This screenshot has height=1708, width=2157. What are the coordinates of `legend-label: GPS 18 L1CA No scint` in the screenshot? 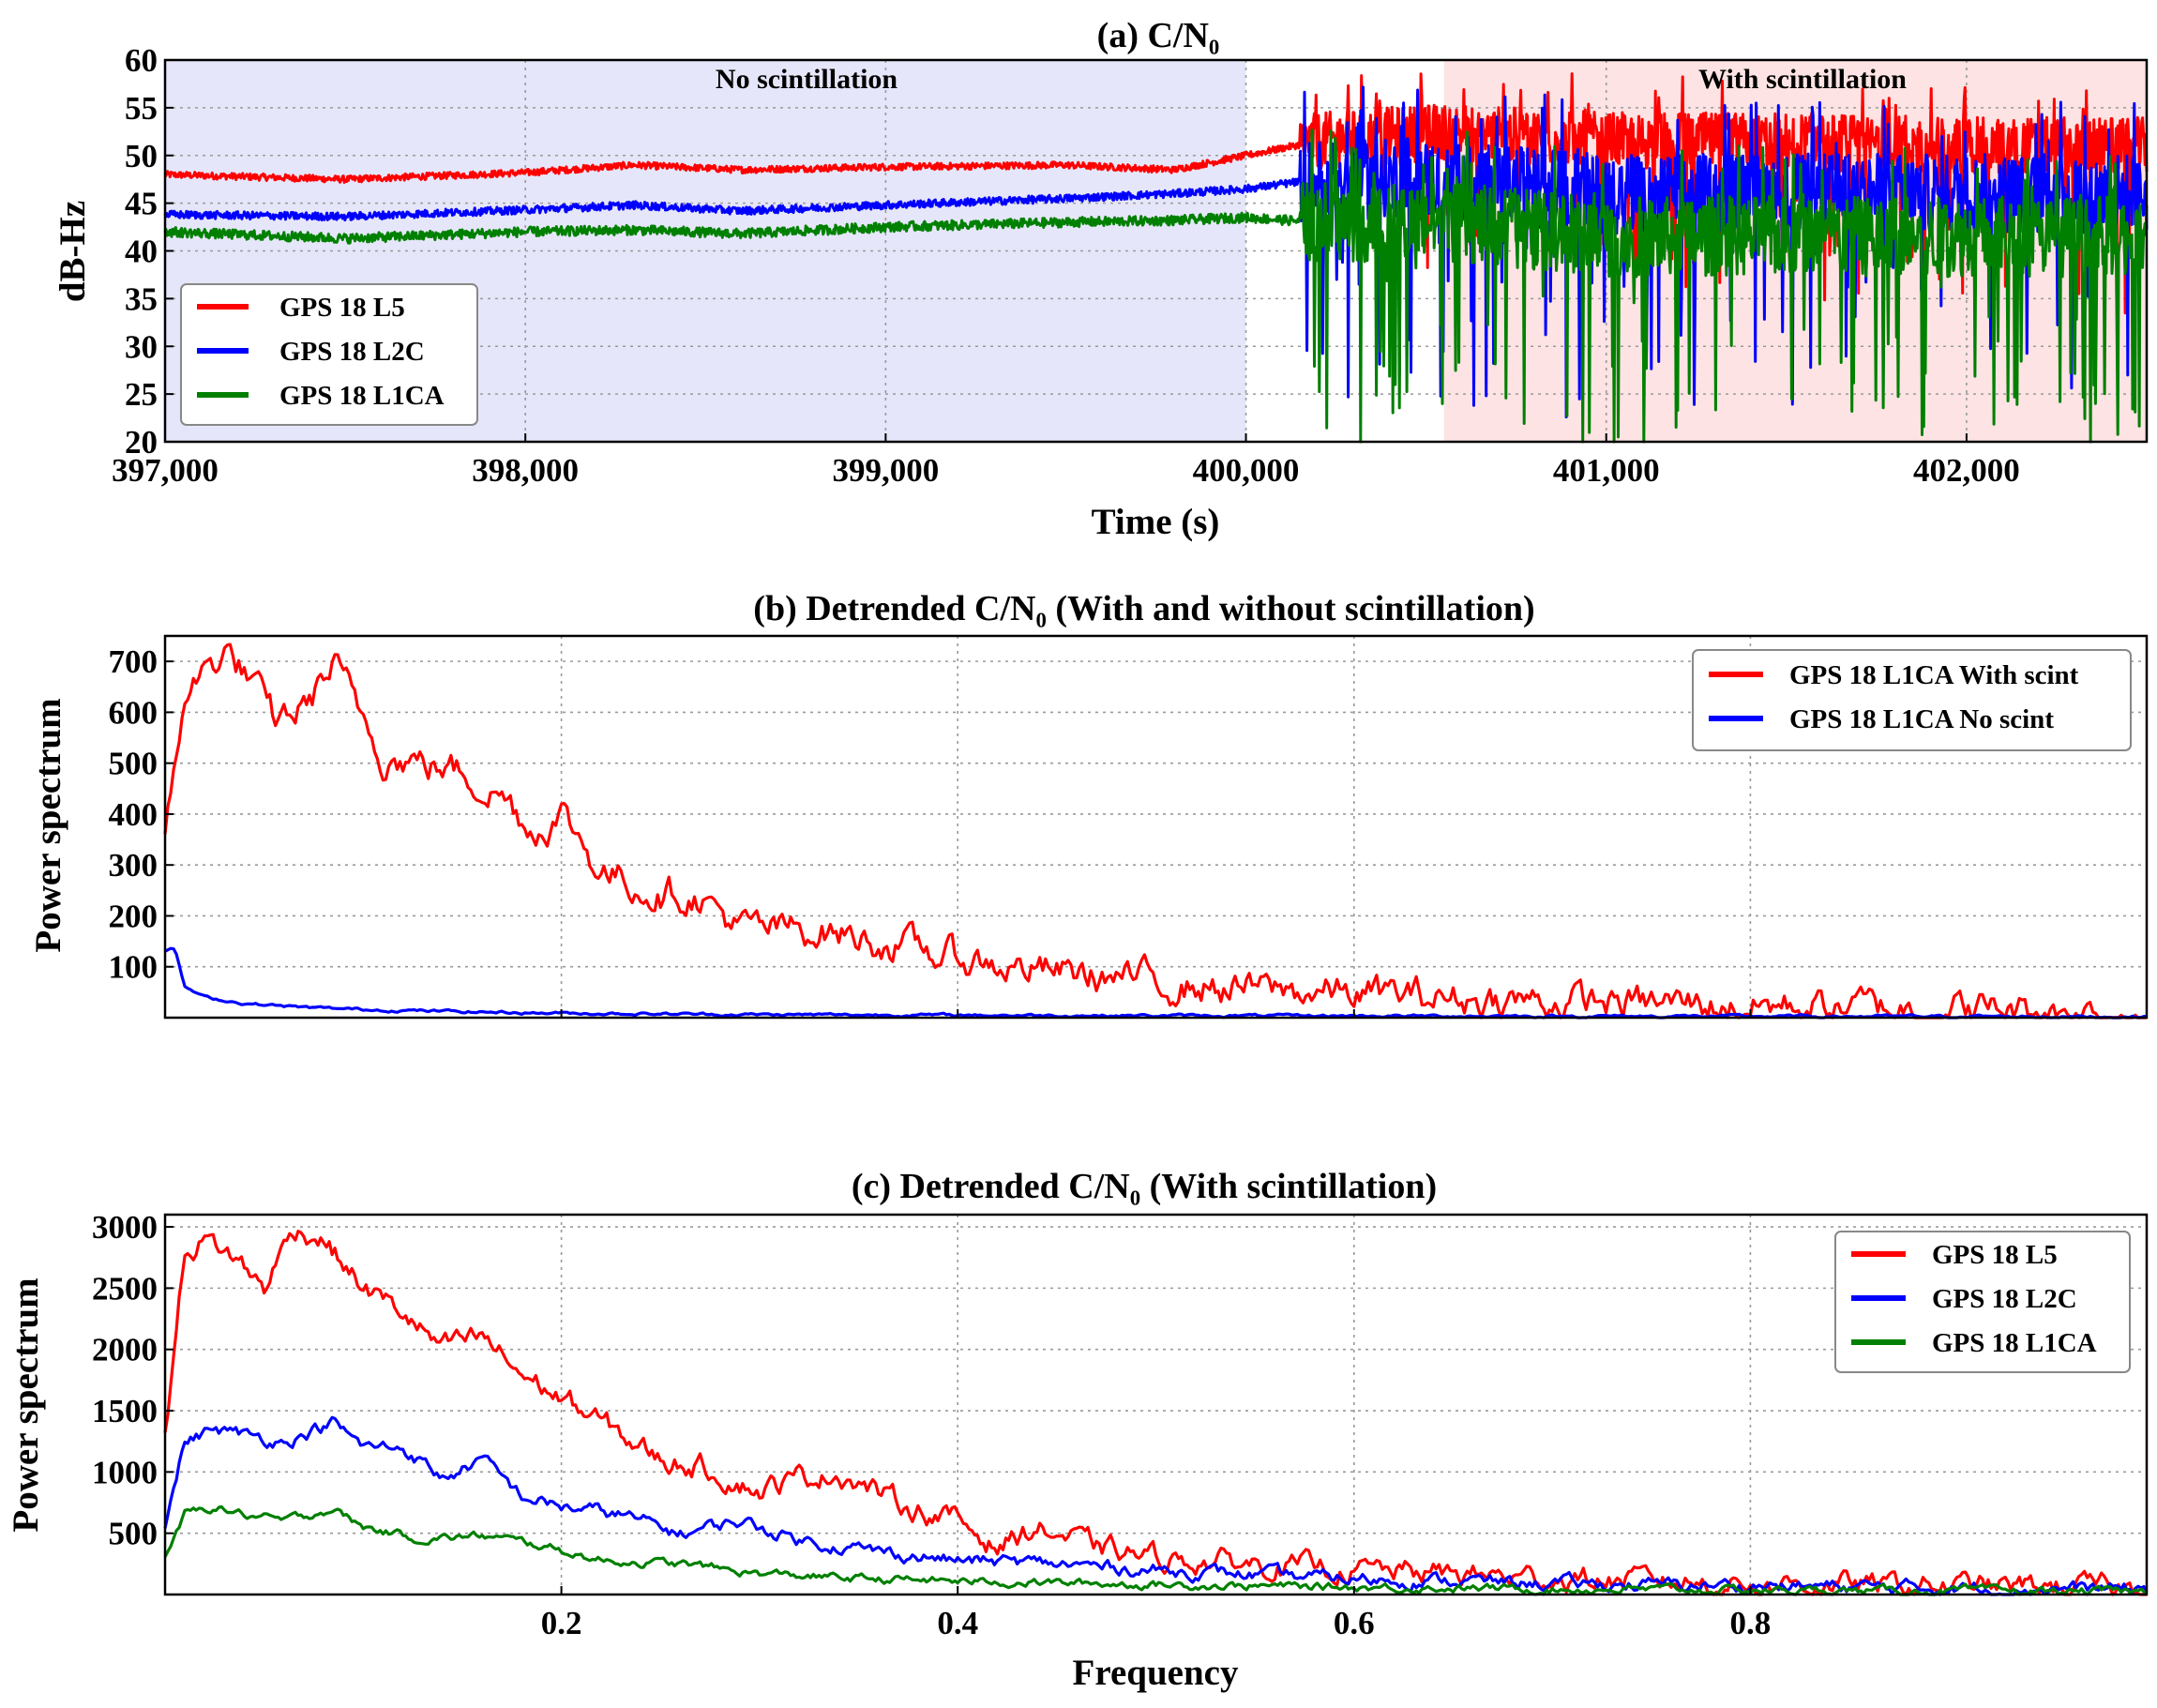 It's located at (1922, 719).